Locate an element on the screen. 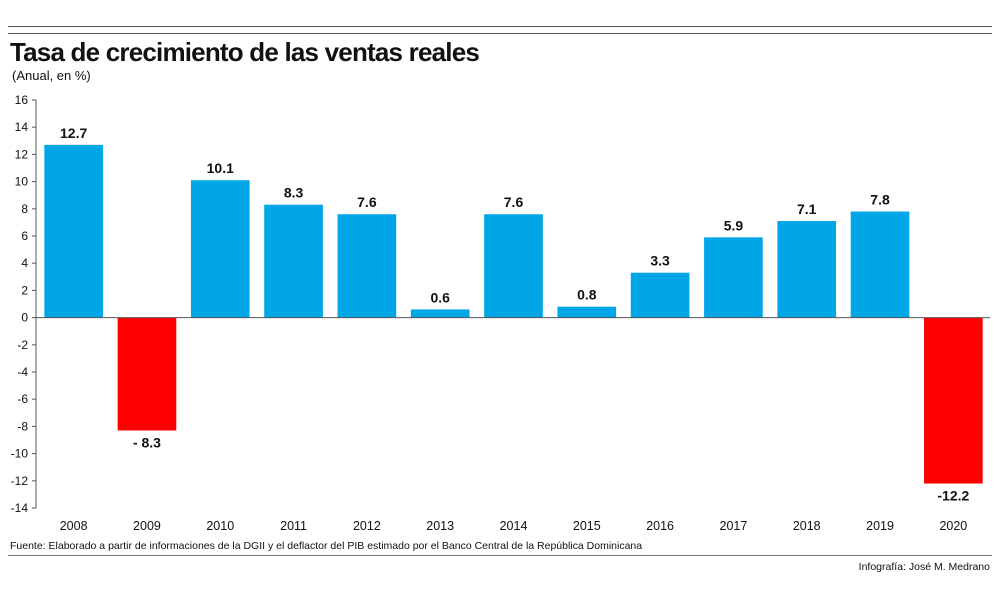 Image resolution: width=1000 pixels, height=600 pixels. y-tick-label: -12 is located at coordinates (20, 481).